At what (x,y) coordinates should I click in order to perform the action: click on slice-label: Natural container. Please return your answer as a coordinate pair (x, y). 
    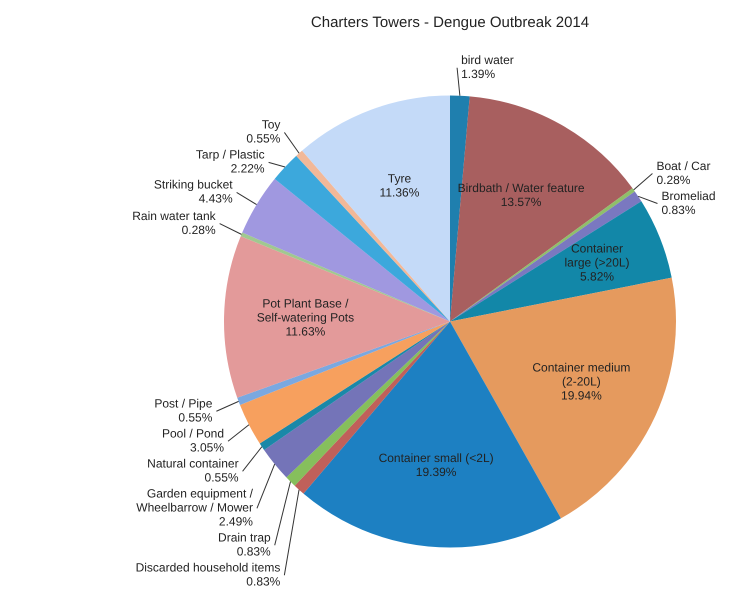
    Looking at the image, I should click on (193, 463).